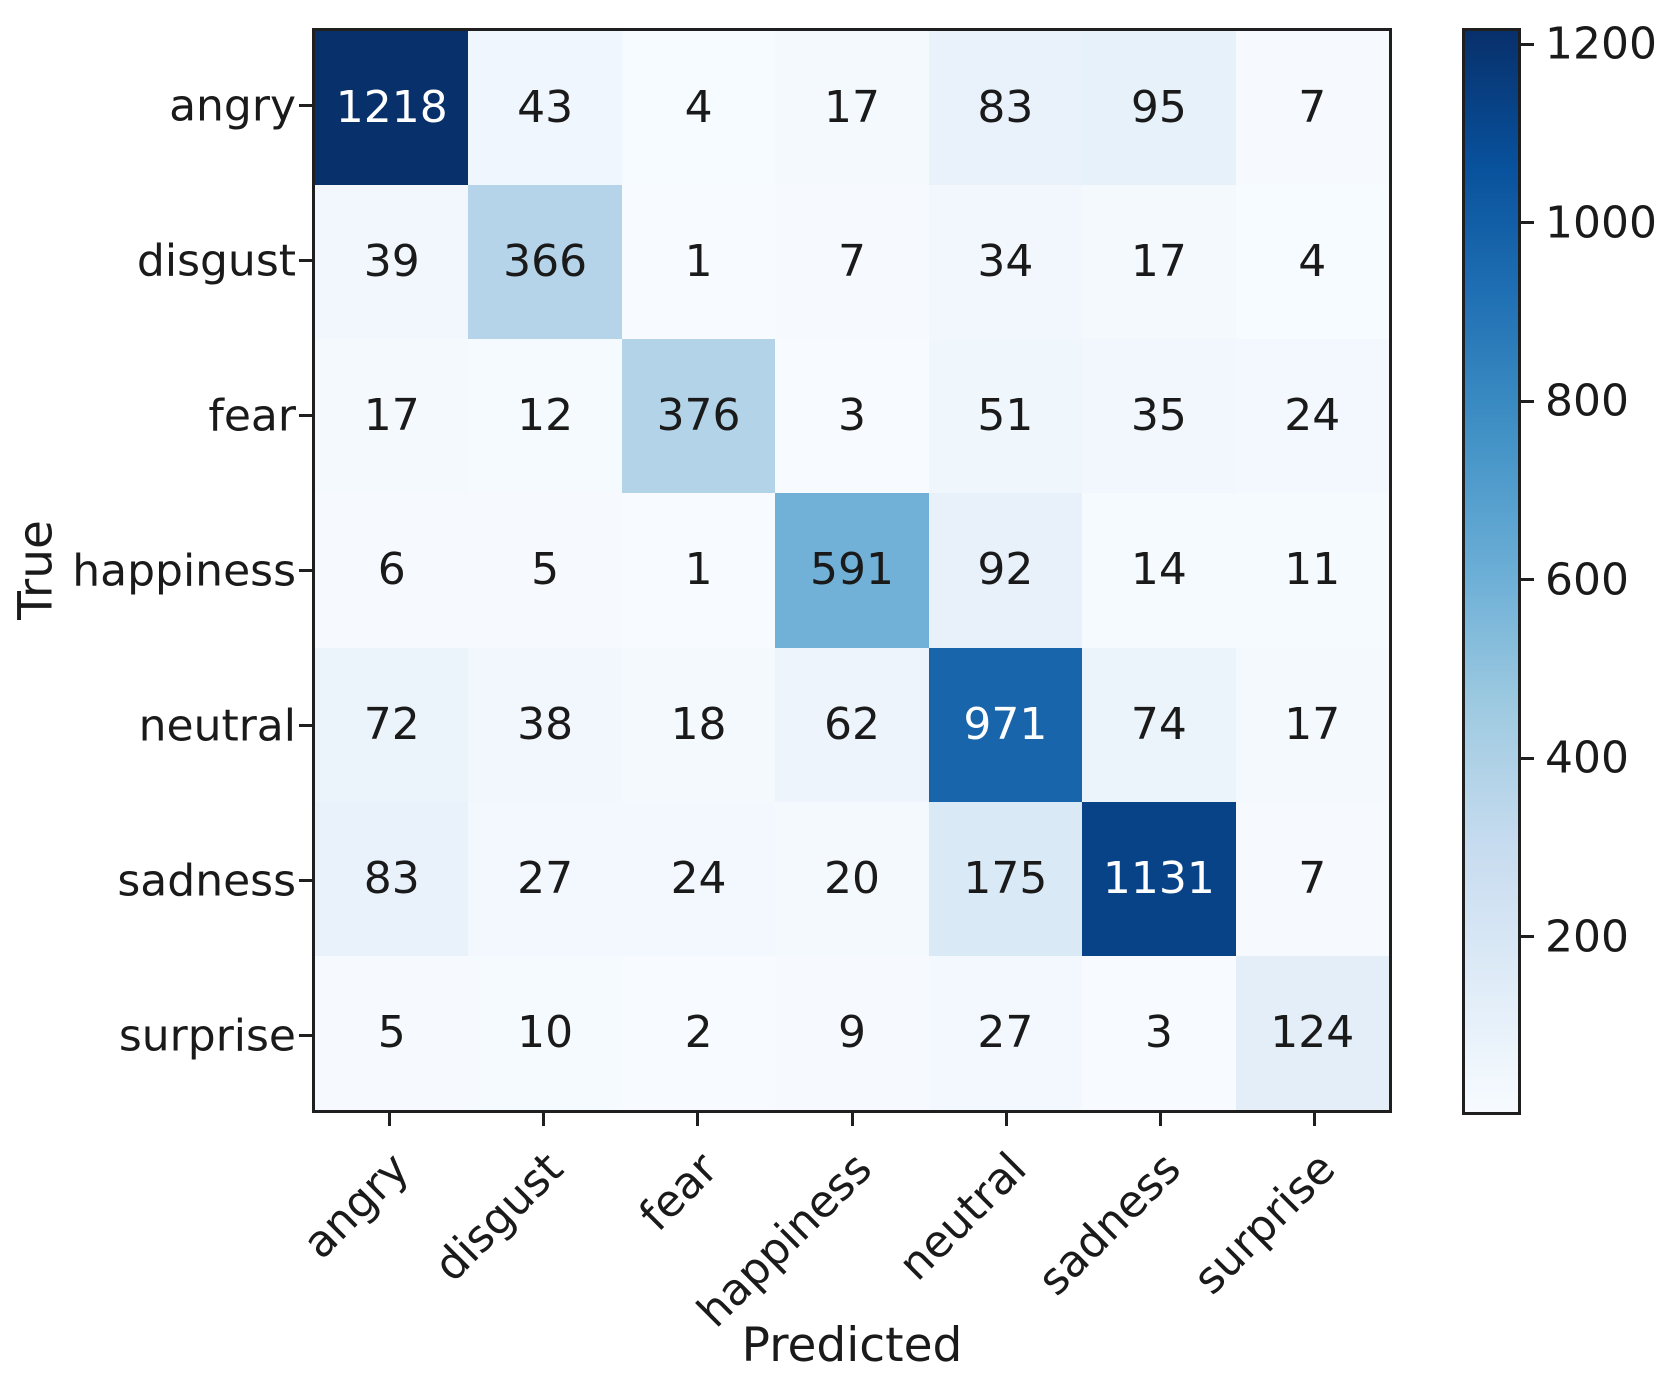 The height and width of the screenshot is (1389, 1665). Describe the element at coordinates (1587, 401) in the screenshot. I see `colorbar-tick-label: 800` at that location.